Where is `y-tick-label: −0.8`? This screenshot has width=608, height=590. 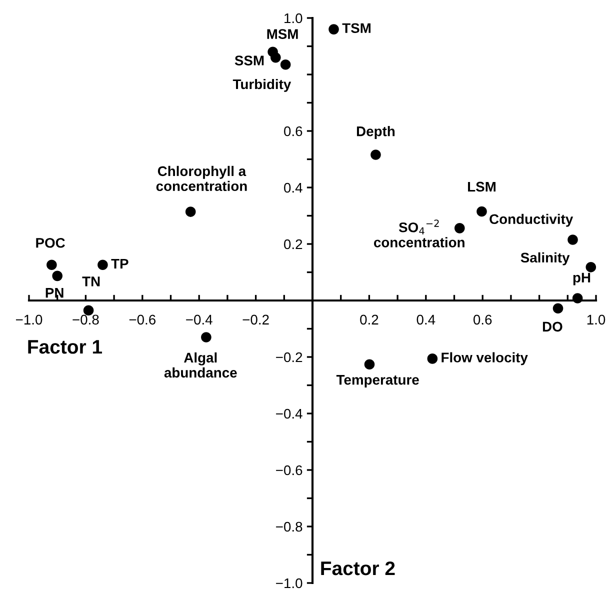
y-tick-label: −0.8 is located at coordinates (289, 527).